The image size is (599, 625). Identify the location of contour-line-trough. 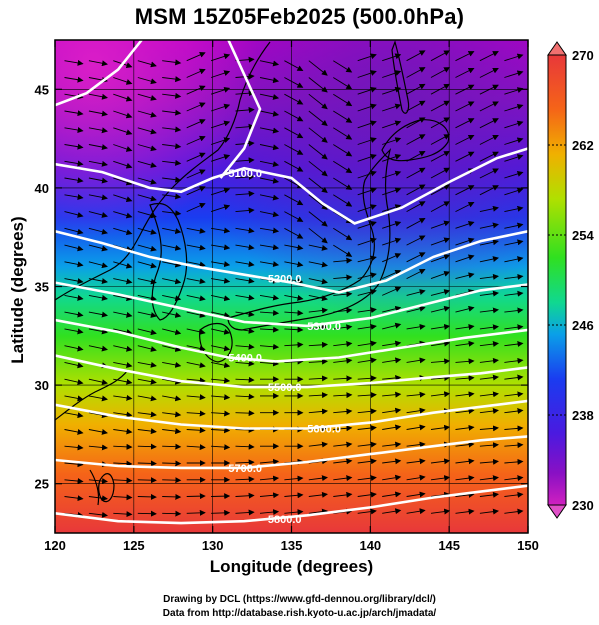
(240, 109).